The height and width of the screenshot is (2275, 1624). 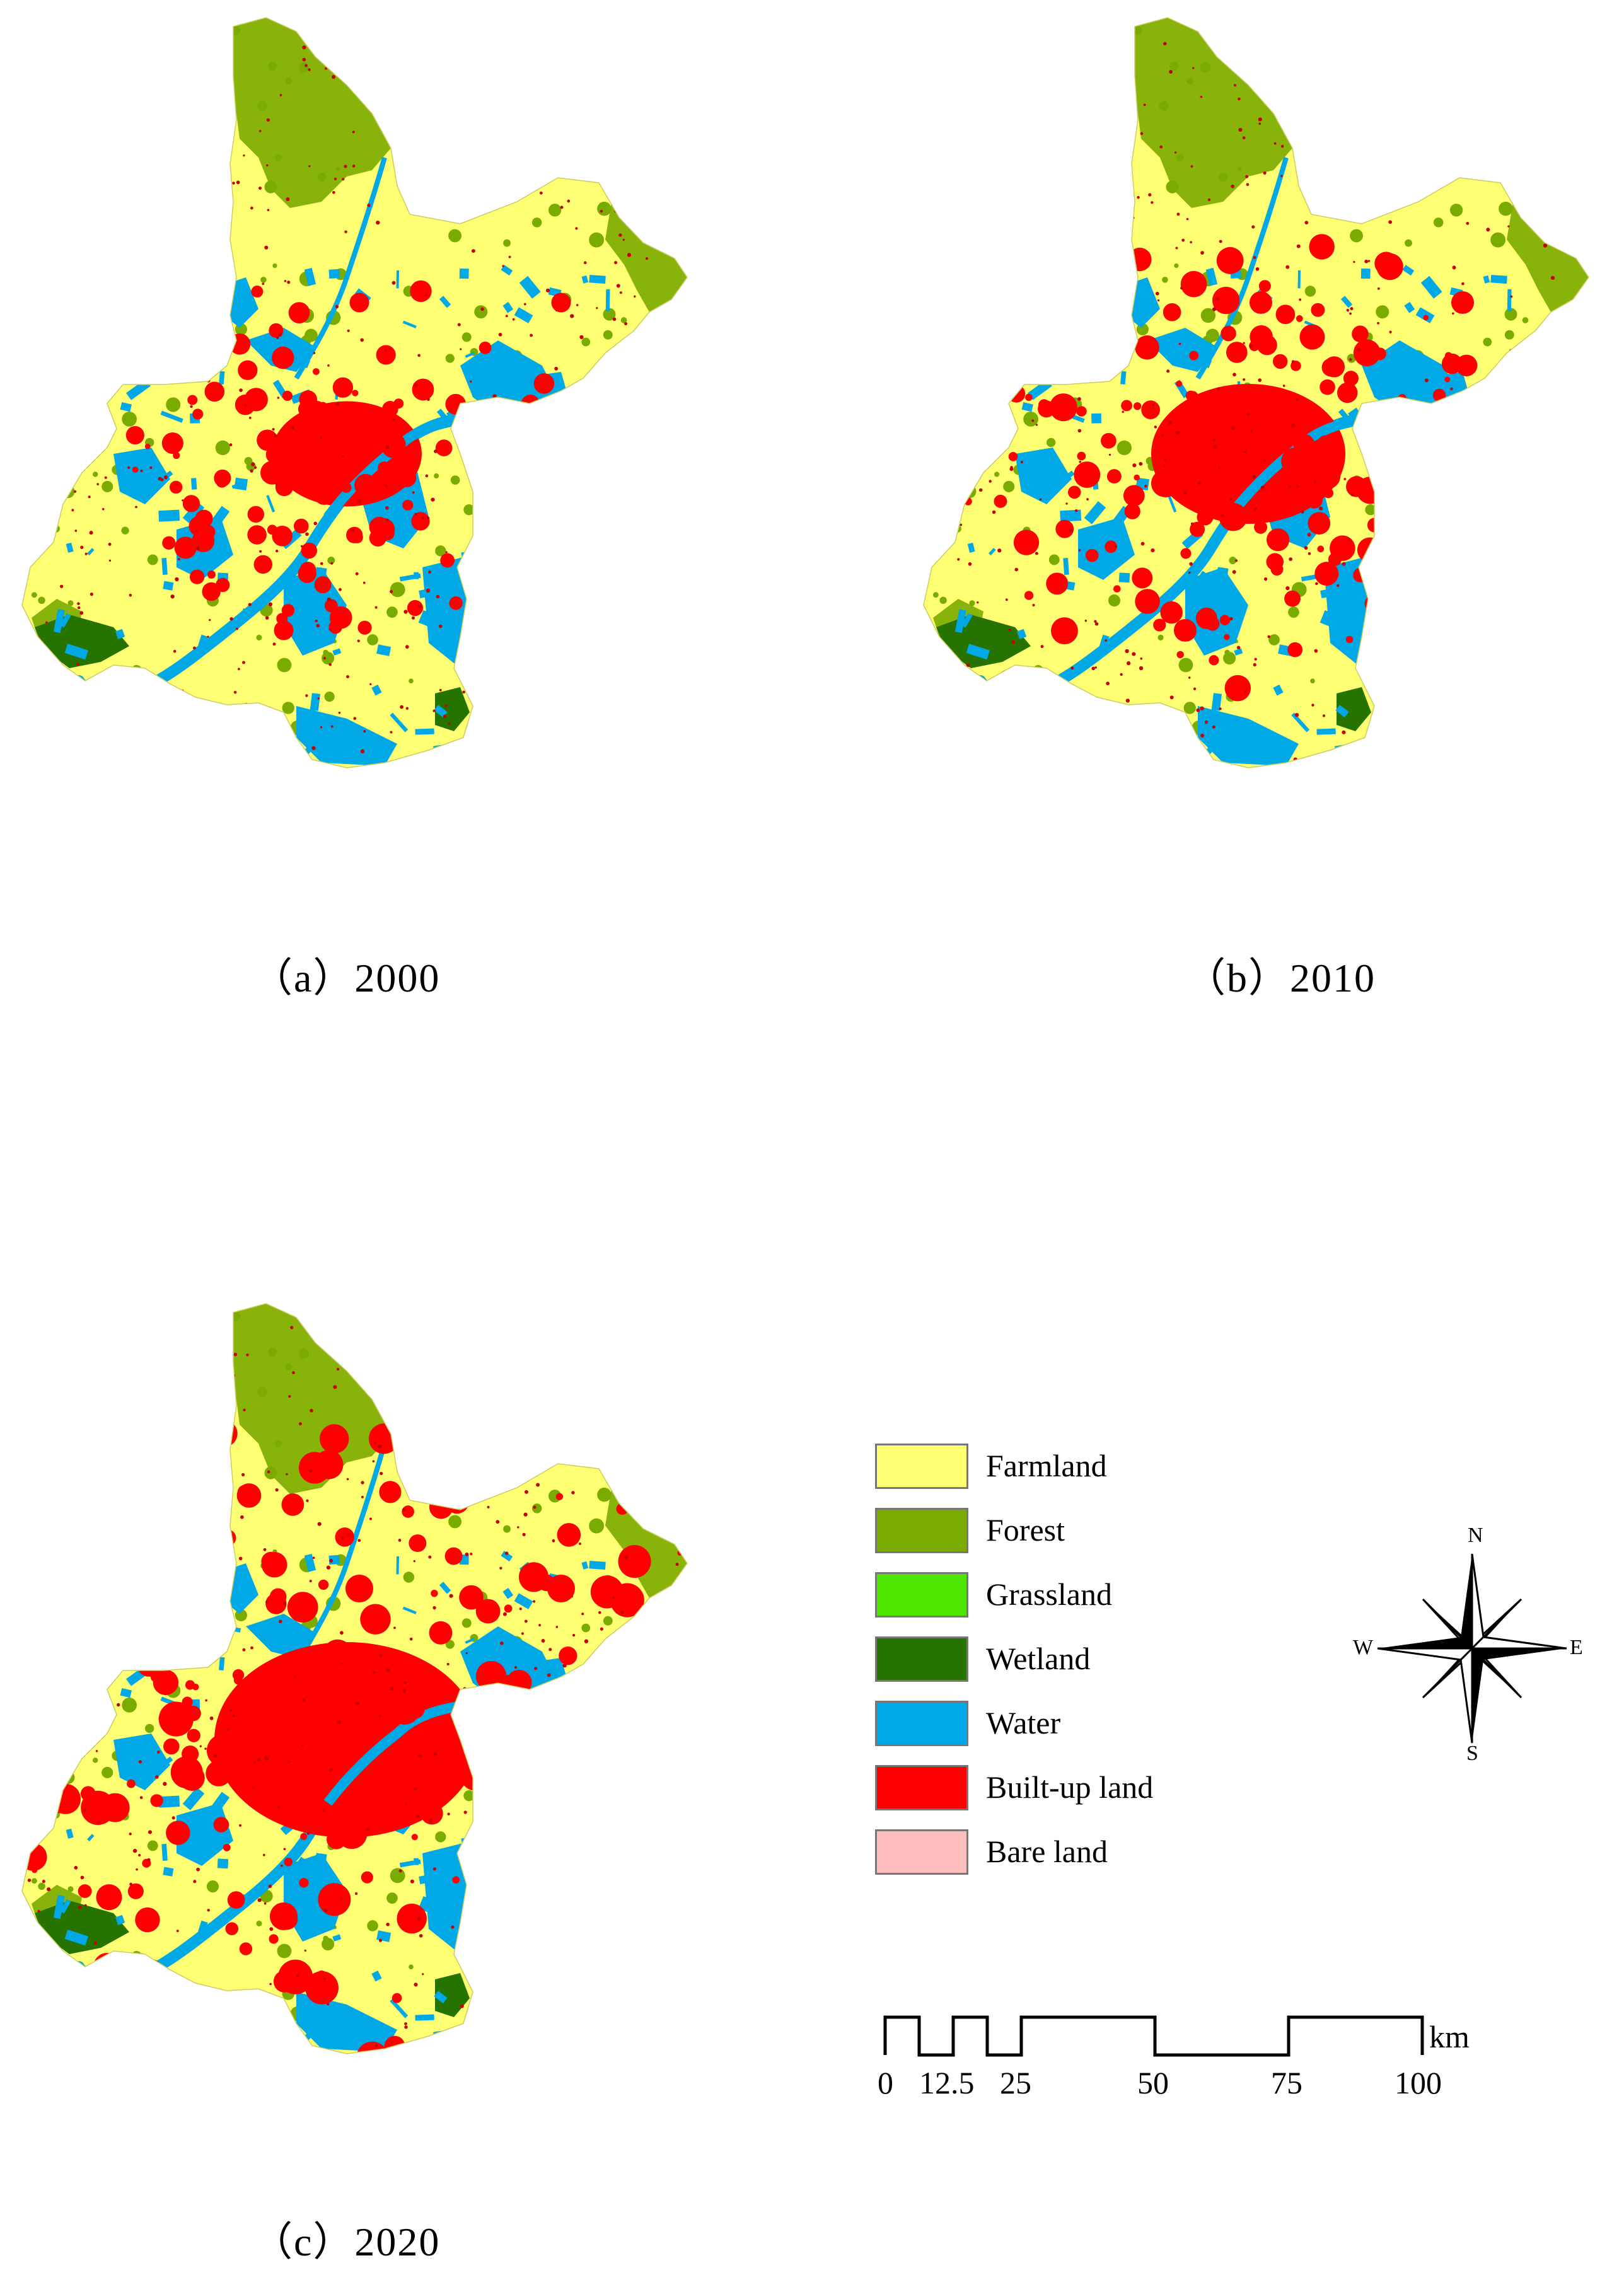 What do you see at coordinates (1051, 1669) in the screenshot?
I see `legend-item-wetland: Wetland` at bounding box center [1051, 1669].